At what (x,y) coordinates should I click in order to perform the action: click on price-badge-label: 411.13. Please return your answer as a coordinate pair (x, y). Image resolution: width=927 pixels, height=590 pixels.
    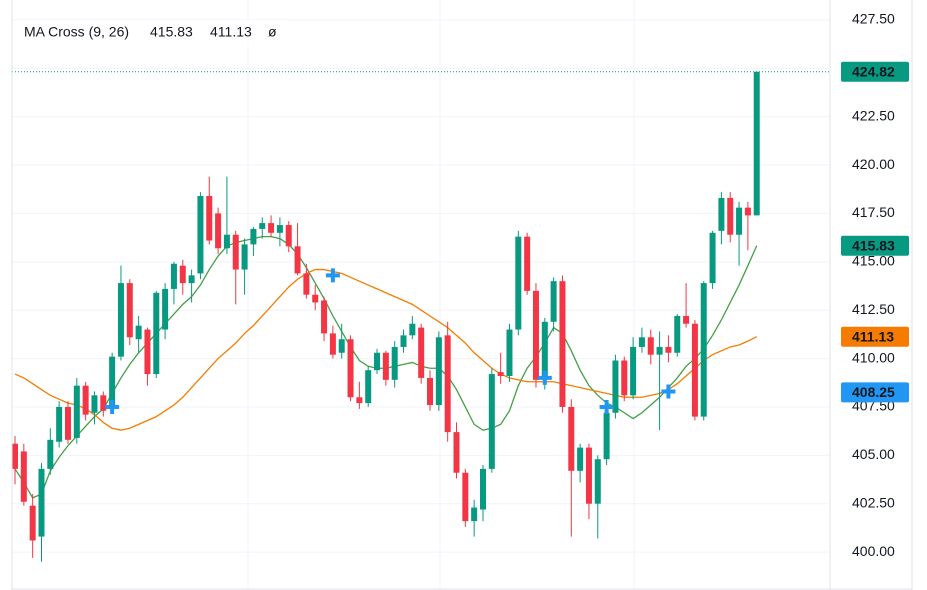
    Looking at the image, I should click on (873, 336).